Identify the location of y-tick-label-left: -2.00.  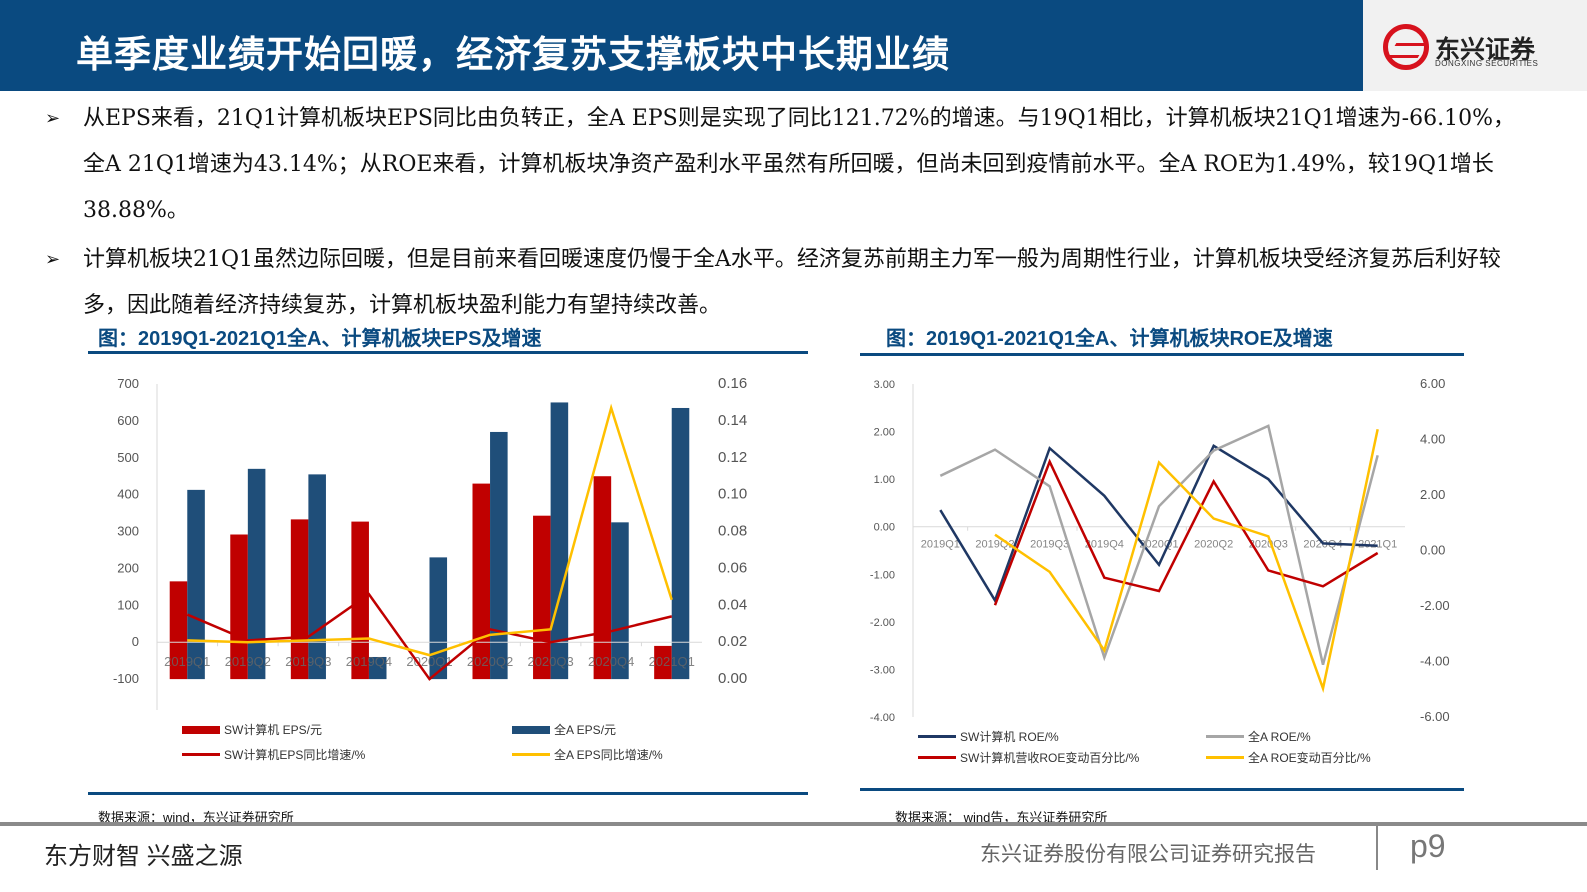
(882, 623).